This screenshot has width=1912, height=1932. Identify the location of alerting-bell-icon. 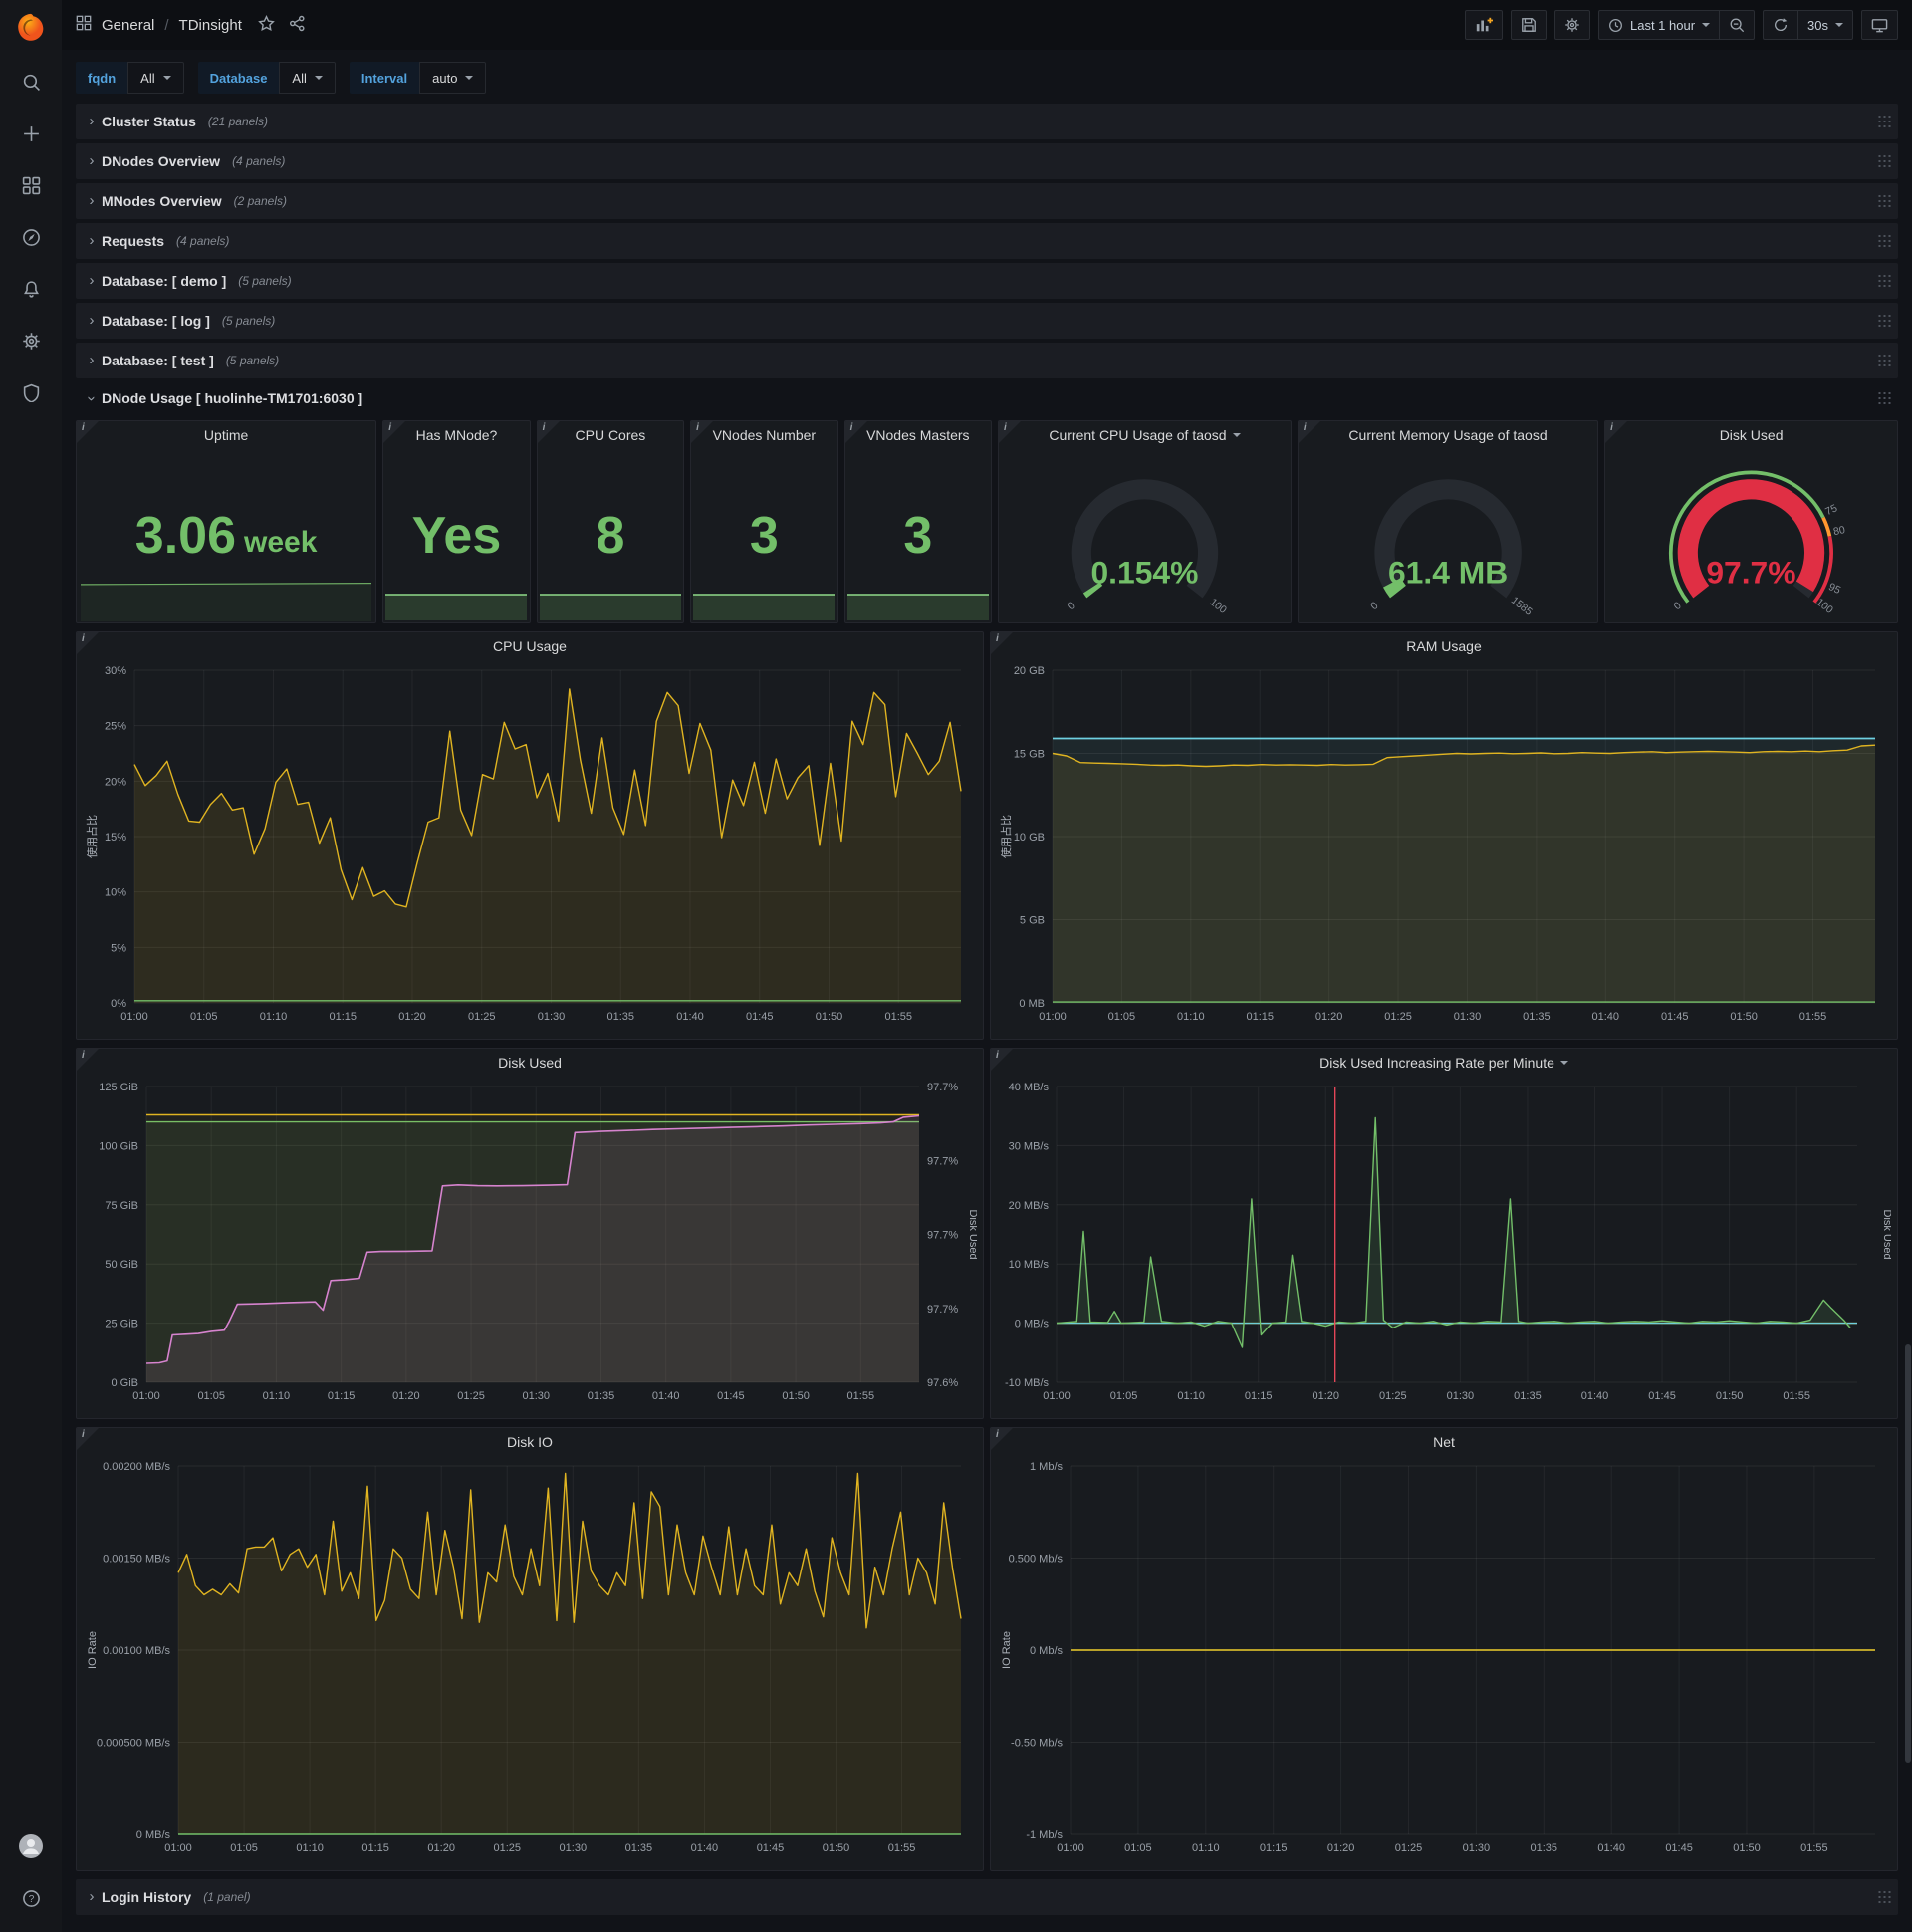
(31, 289).